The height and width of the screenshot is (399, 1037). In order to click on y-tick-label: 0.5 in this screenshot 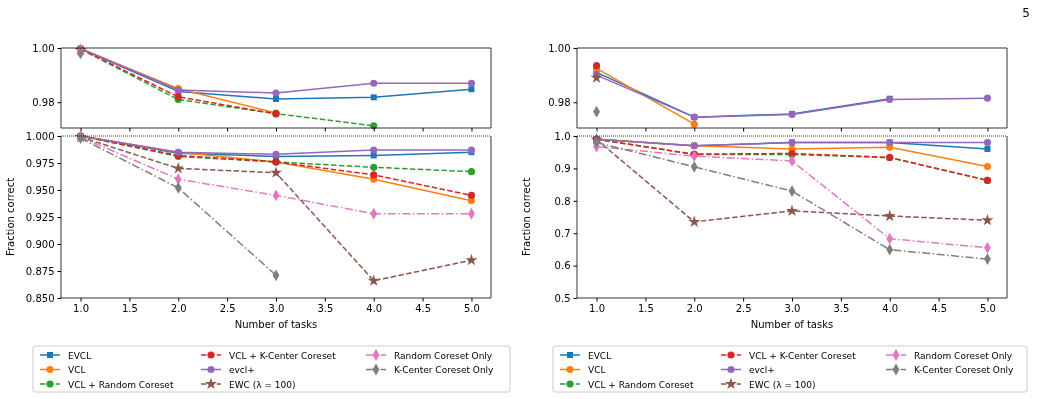, I will do `click(562, 298)`.